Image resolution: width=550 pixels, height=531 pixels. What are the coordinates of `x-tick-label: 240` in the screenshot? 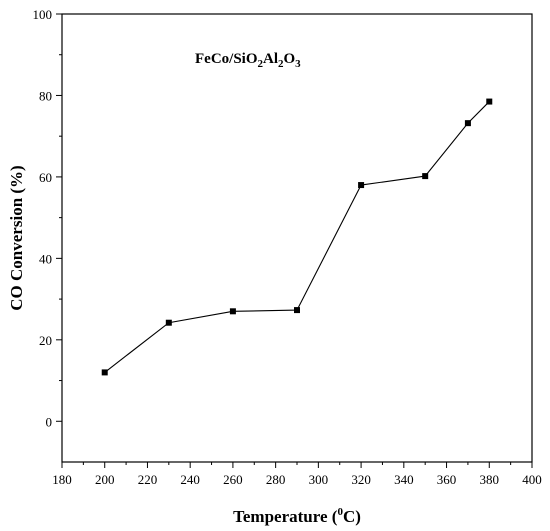 It's located at (190, 479).